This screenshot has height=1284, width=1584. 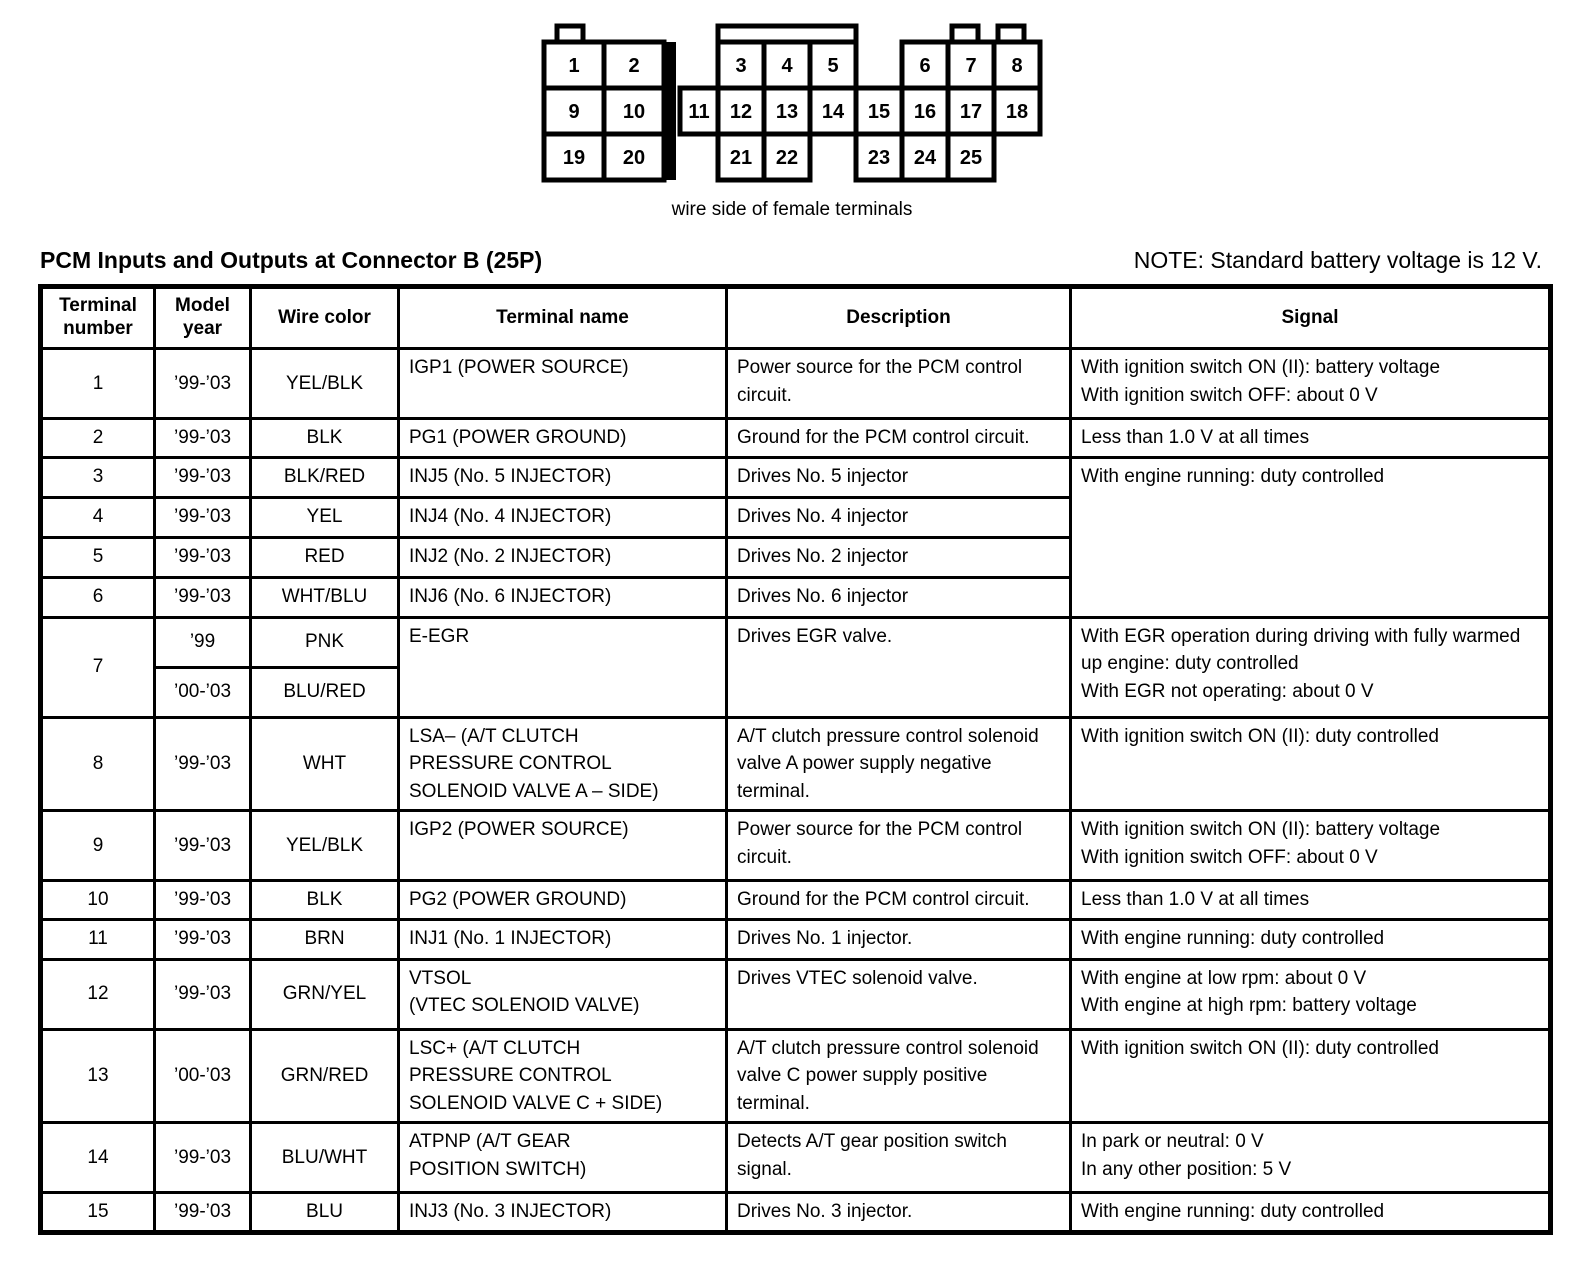 I want to click on pin-number: 20, so click(x=634, y=158).